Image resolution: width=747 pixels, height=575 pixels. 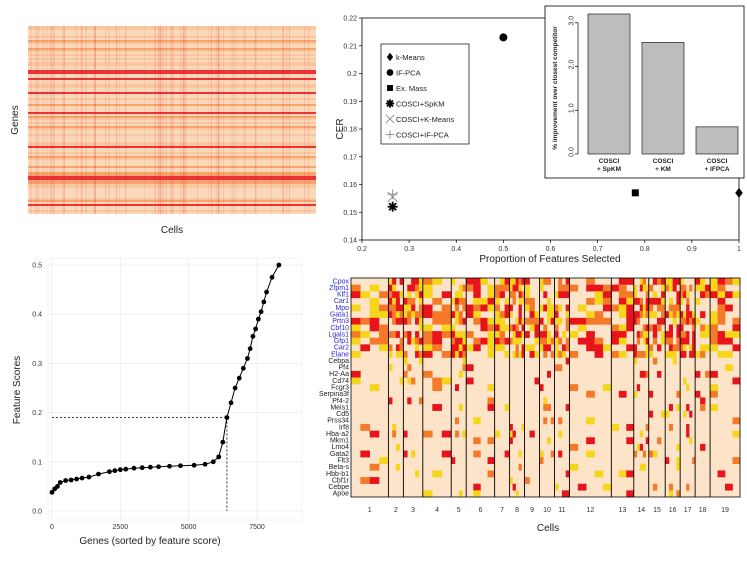 I want to click on cluster-label: 14, so click(x=641, y=510).